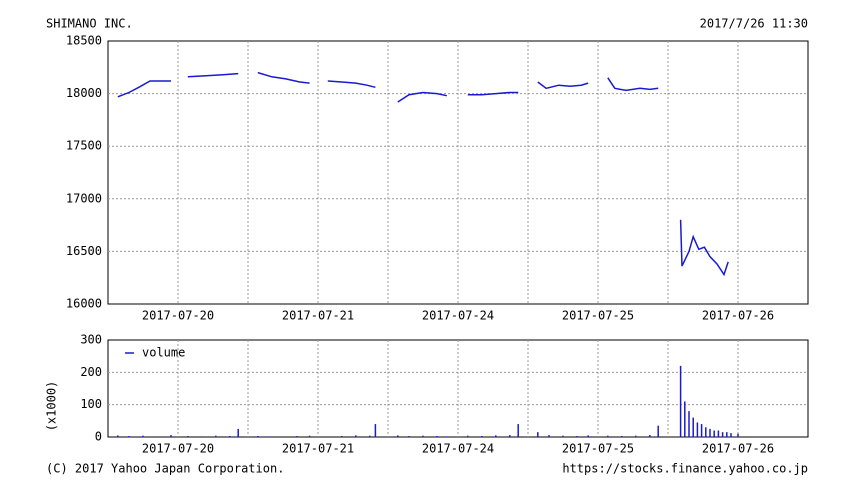  I want to click on y-tick-label: 17500, so click(84, 146).